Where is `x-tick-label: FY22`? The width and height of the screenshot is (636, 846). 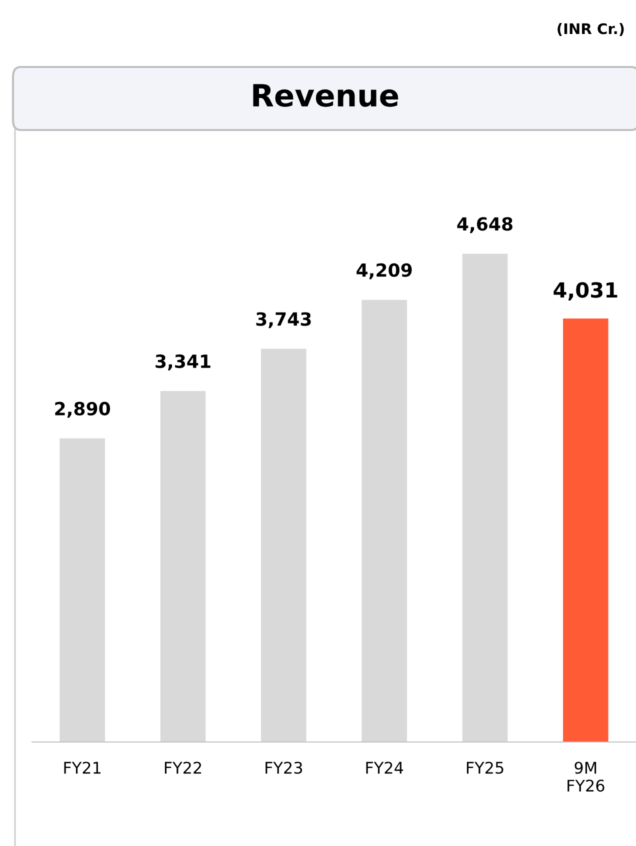 x-tick-label: FY22 is located at coordinates (183, 768).